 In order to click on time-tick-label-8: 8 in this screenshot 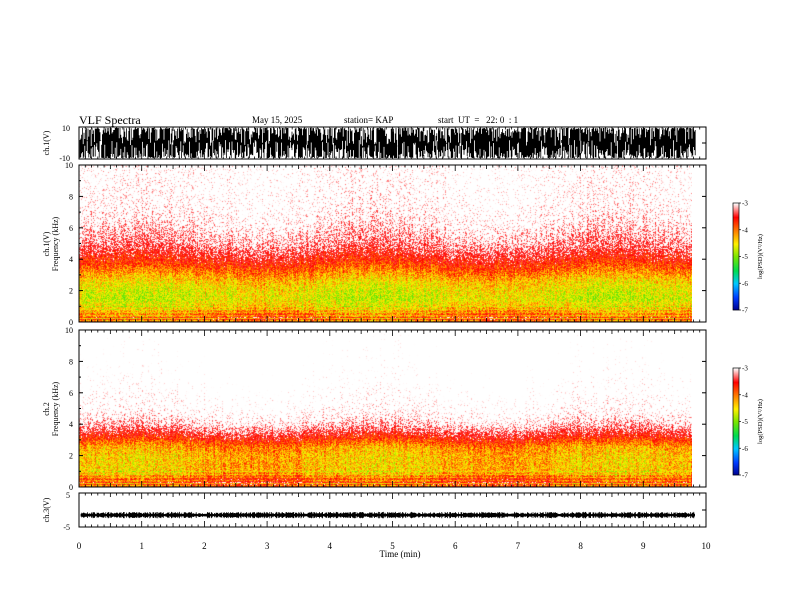, I will do `click(580, 546)`.